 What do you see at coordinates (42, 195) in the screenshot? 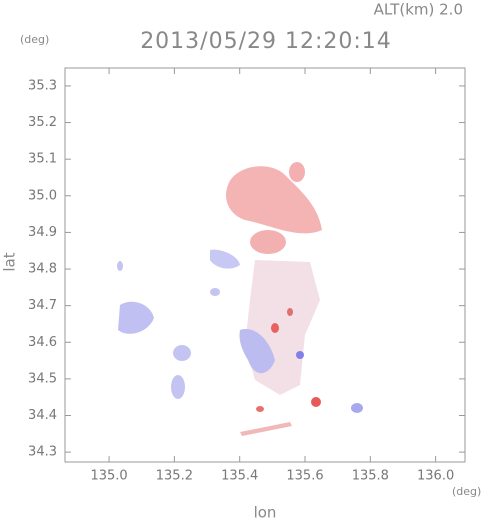
I see `y-tick-label: 35.0` at bounding box center [42, 195].